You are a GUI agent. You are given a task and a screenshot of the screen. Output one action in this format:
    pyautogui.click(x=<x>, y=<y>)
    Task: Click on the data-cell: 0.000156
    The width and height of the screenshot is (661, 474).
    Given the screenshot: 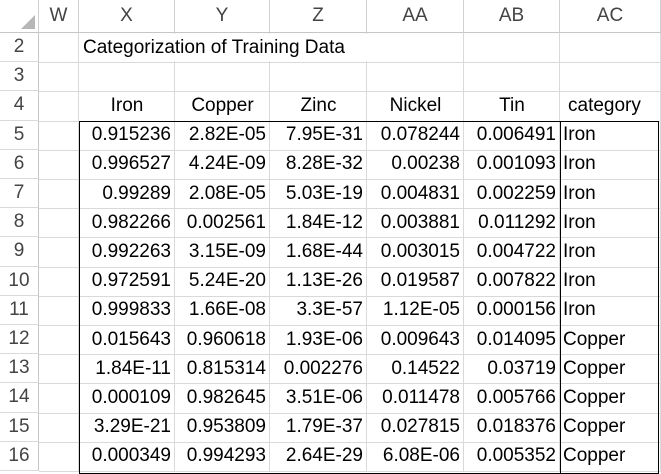 What is the action you would take?
    pyautogui.click(x=516, y=310)
    